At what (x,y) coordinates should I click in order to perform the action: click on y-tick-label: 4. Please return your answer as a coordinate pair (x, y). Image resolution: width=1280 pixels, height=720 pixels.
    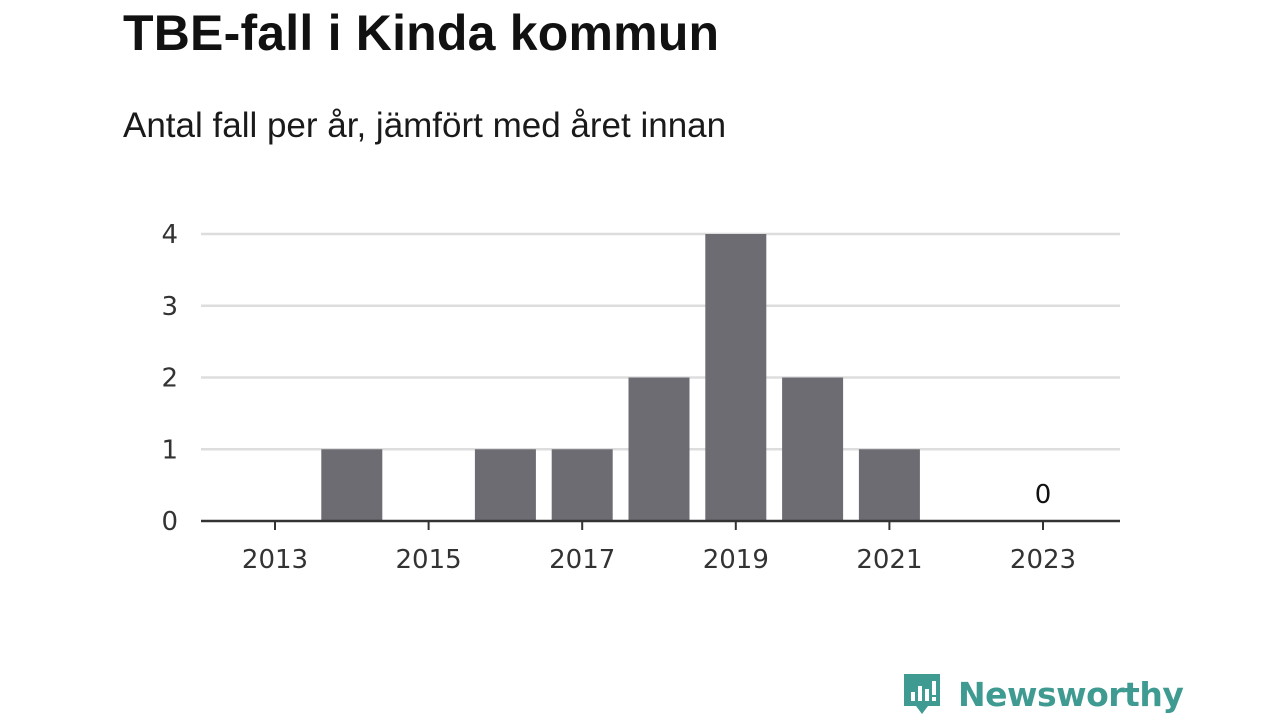
    Looking at the image, I should click on (169, 235).